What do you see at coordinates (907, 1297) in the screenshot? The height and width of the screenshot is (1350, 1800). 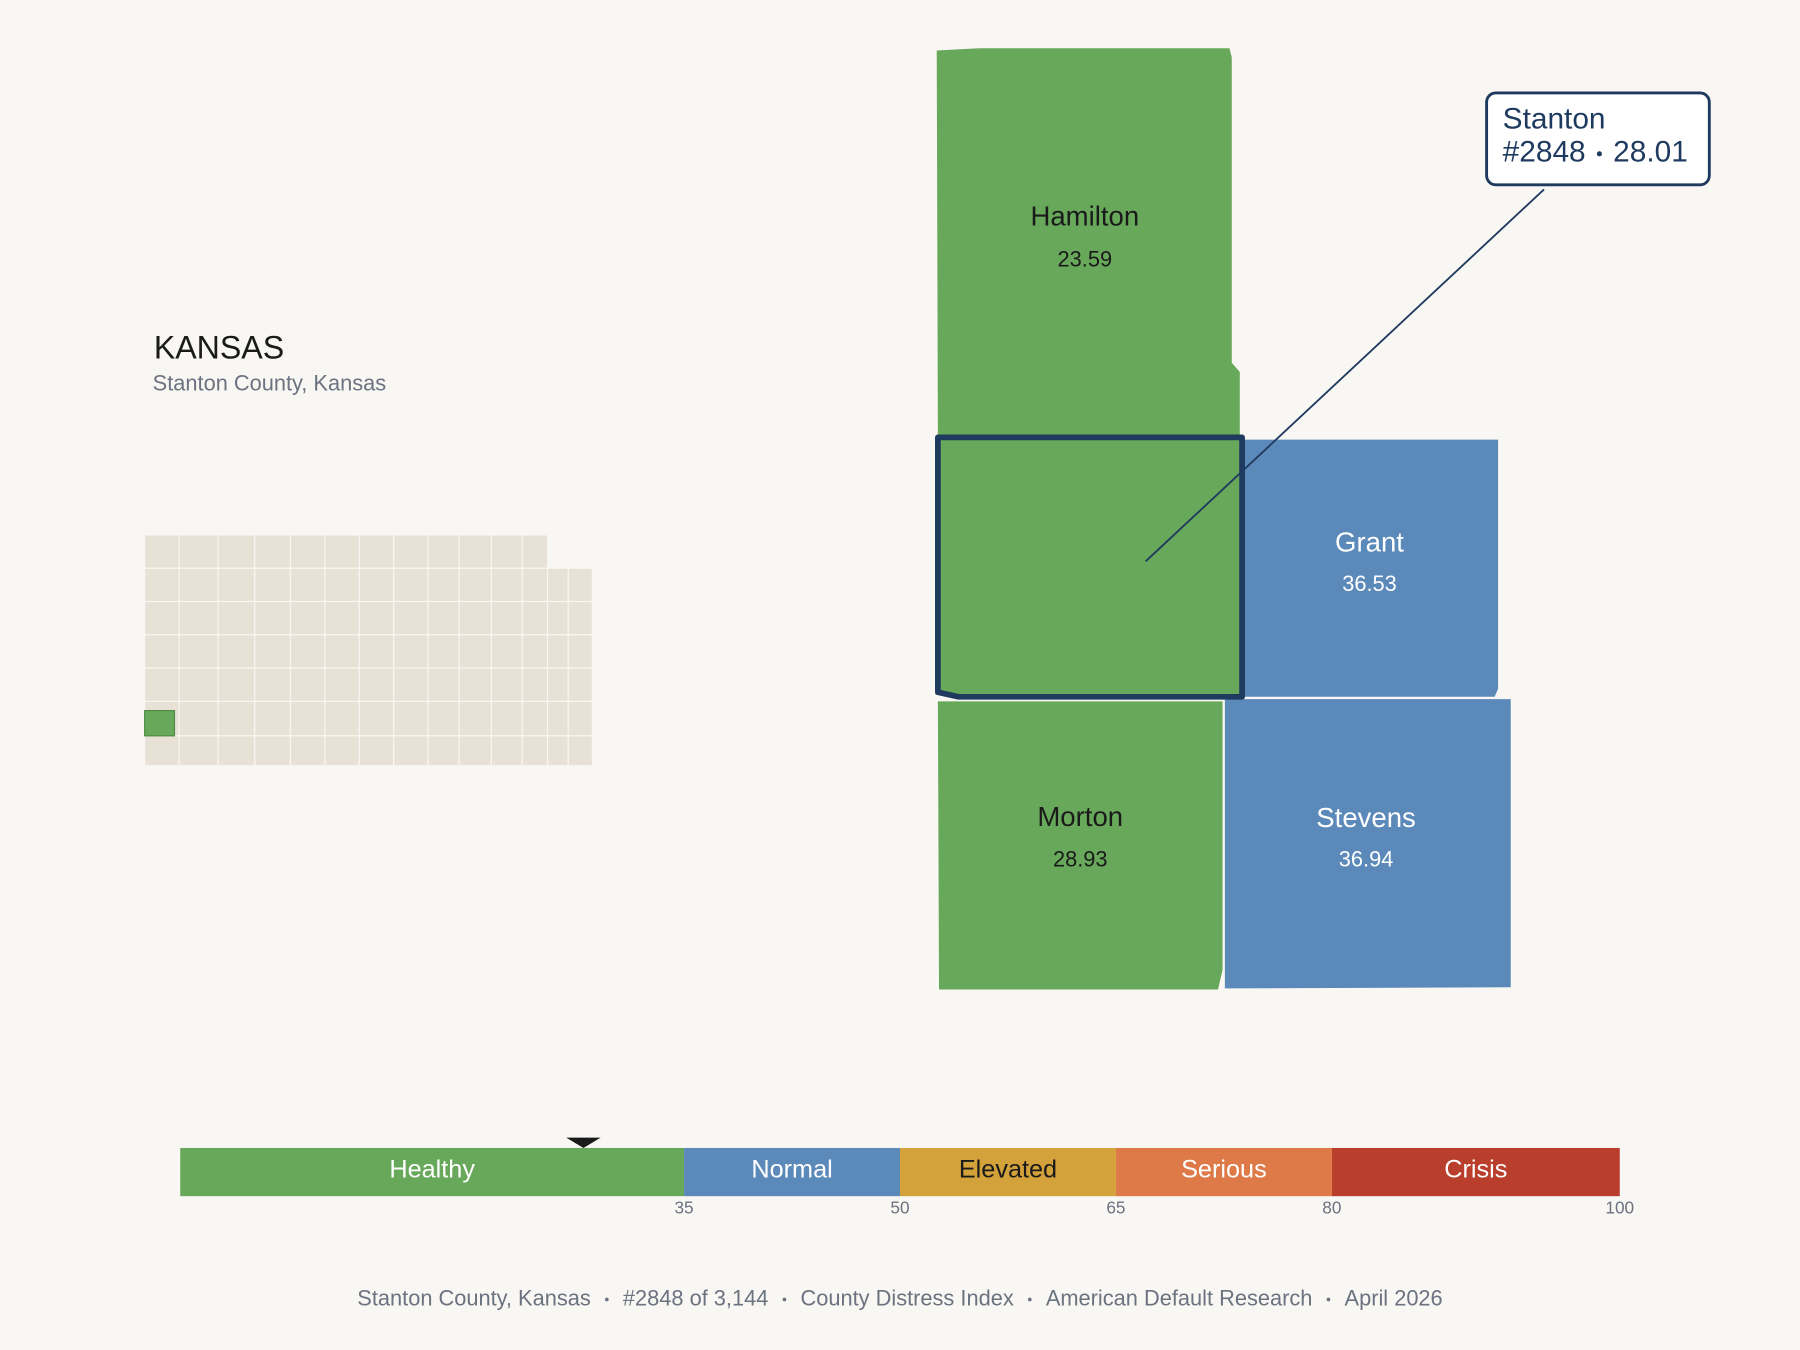 I see `footer-item: County Distress Index` at bounding box center [907, 1297].